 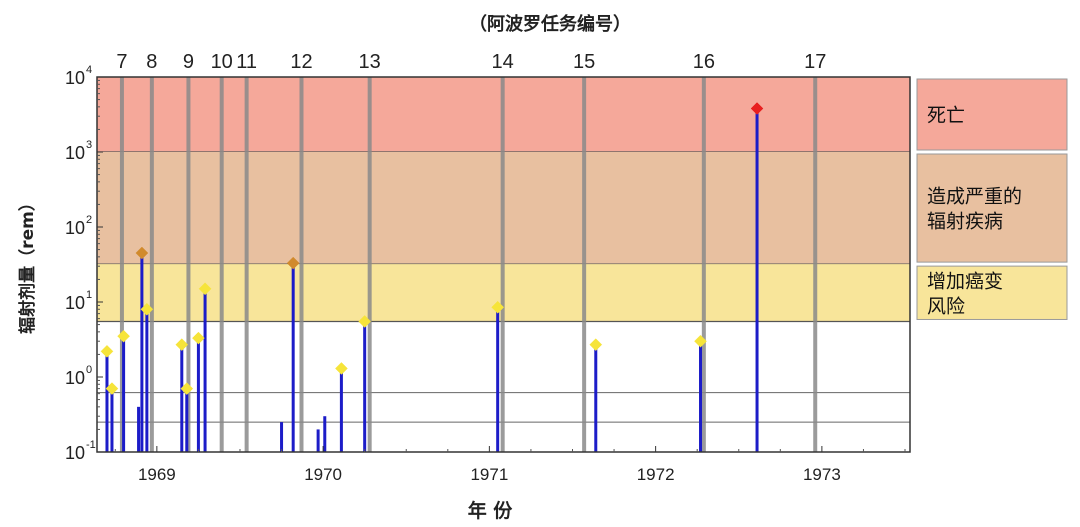 I want to click on x-tick-label-1971: 1971, so click(x=489, y=474).